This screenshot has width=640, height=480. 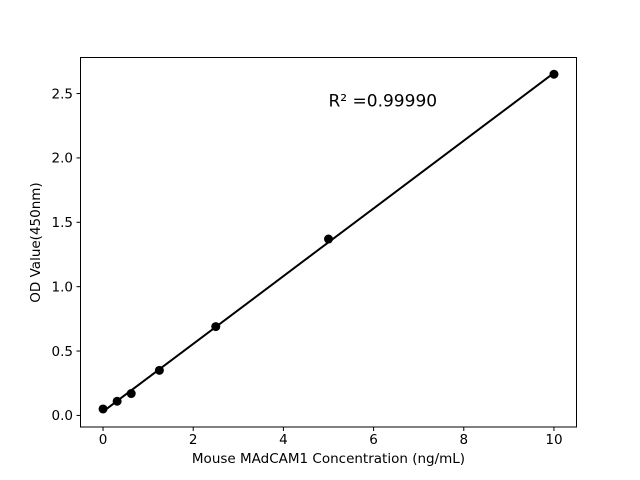 I want to click on y-tick-label: 0.5, so click(x=62, y=352).